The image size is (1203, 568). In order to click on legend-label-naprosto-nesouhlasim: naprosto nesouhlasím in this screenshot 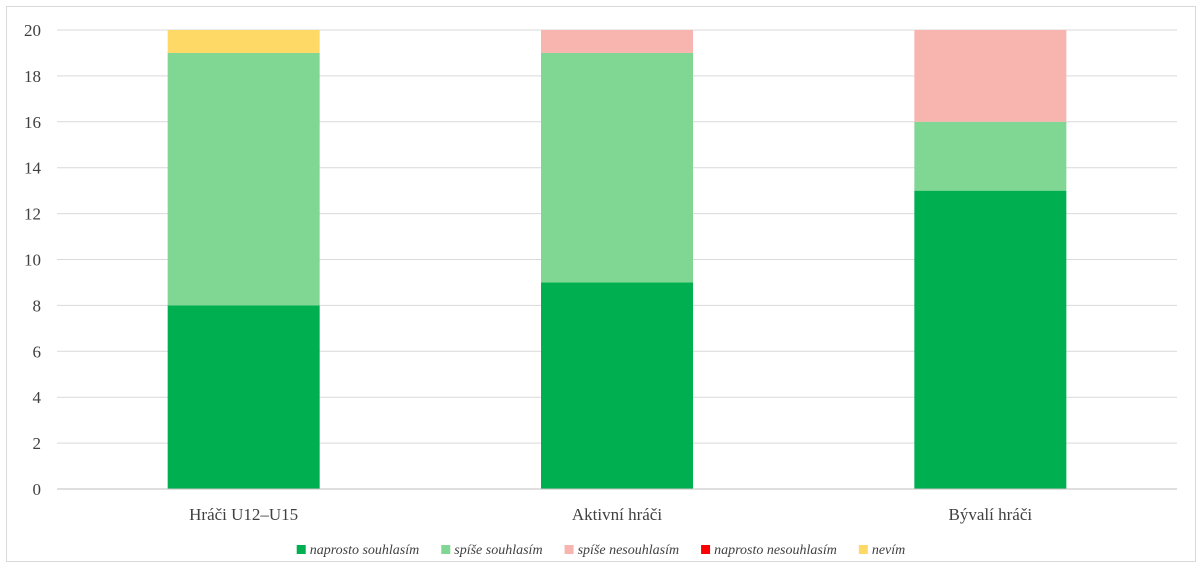, I will do `click(775, 550)`.